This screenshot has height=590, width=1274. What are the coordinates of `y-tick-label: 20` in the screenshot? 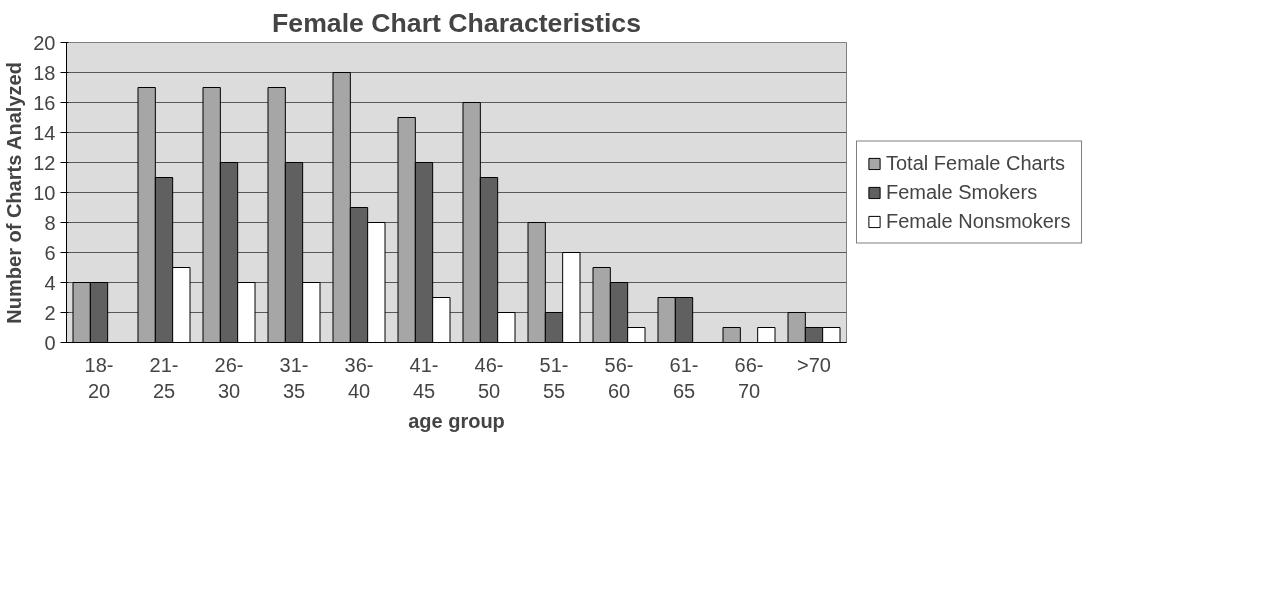 It's located at (44, 42).